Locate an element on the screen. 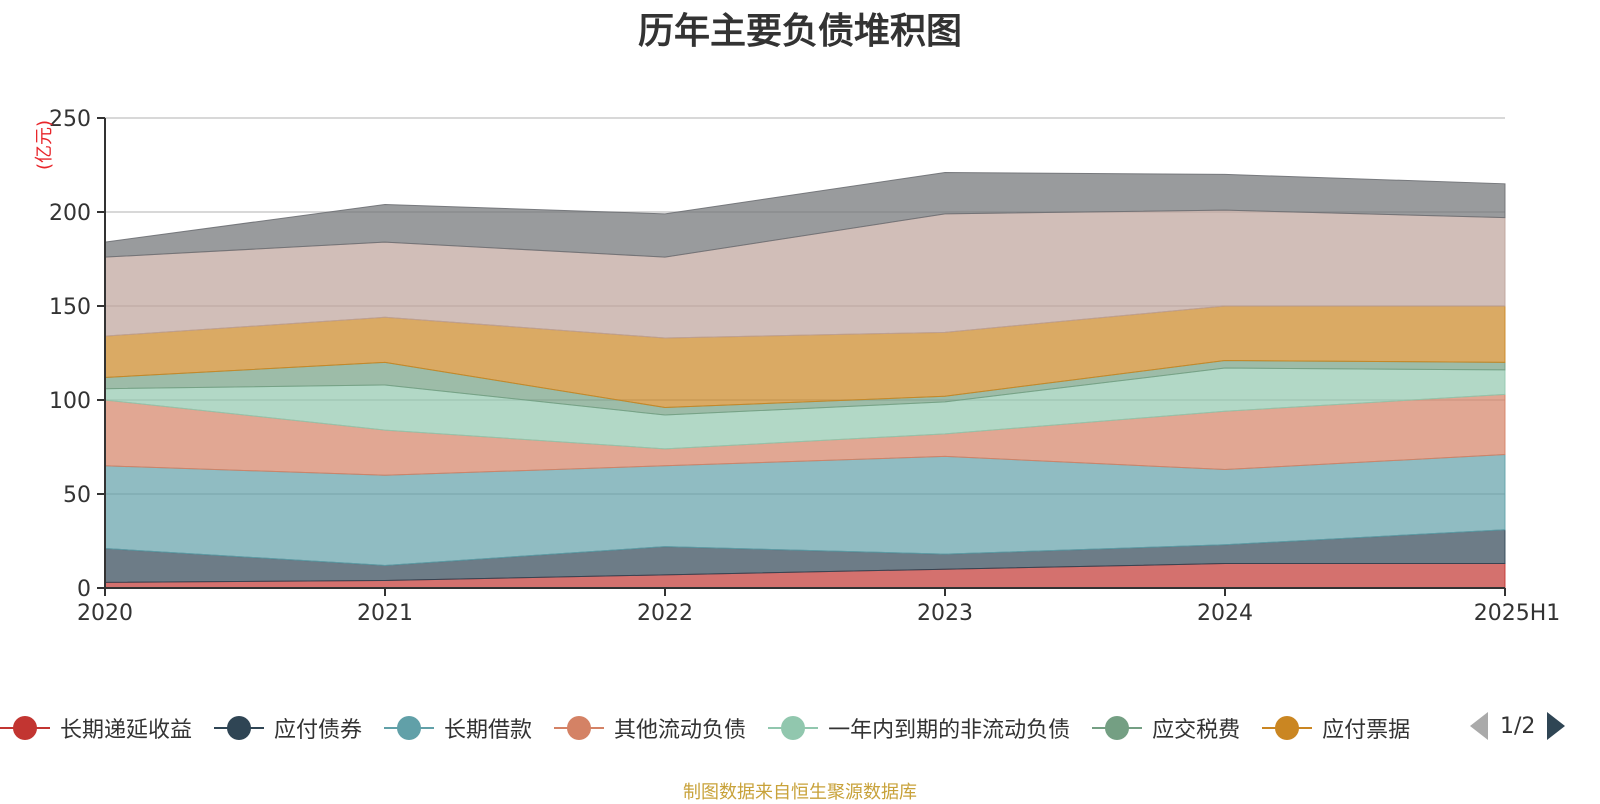 Image resolution: width=1600 pixels, height=804 pixels. legend-label: 长期借款 is located at coordinates (488, 730).